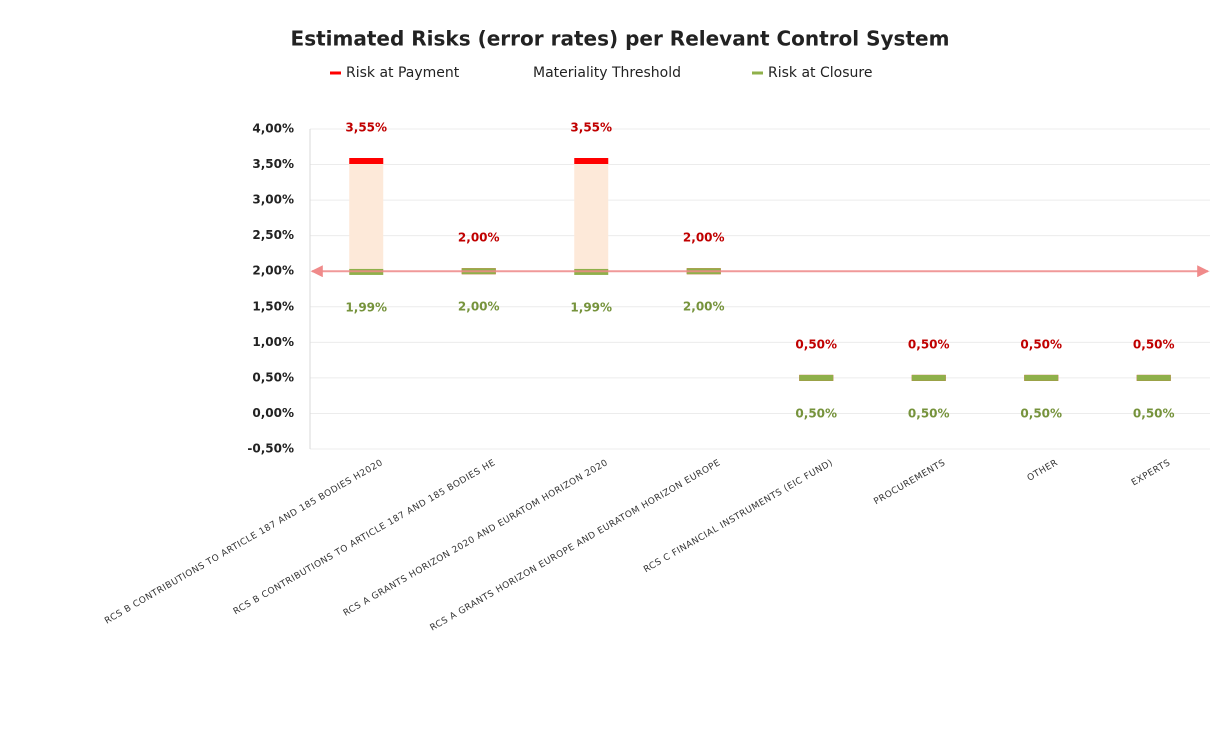 The width and height of the screenshot is (1212, 731). What do you see at coordinates (1151, 473) in the screenshot?
I see `x-tick-label: EXPERTS` at bounding box center [1151, 473].